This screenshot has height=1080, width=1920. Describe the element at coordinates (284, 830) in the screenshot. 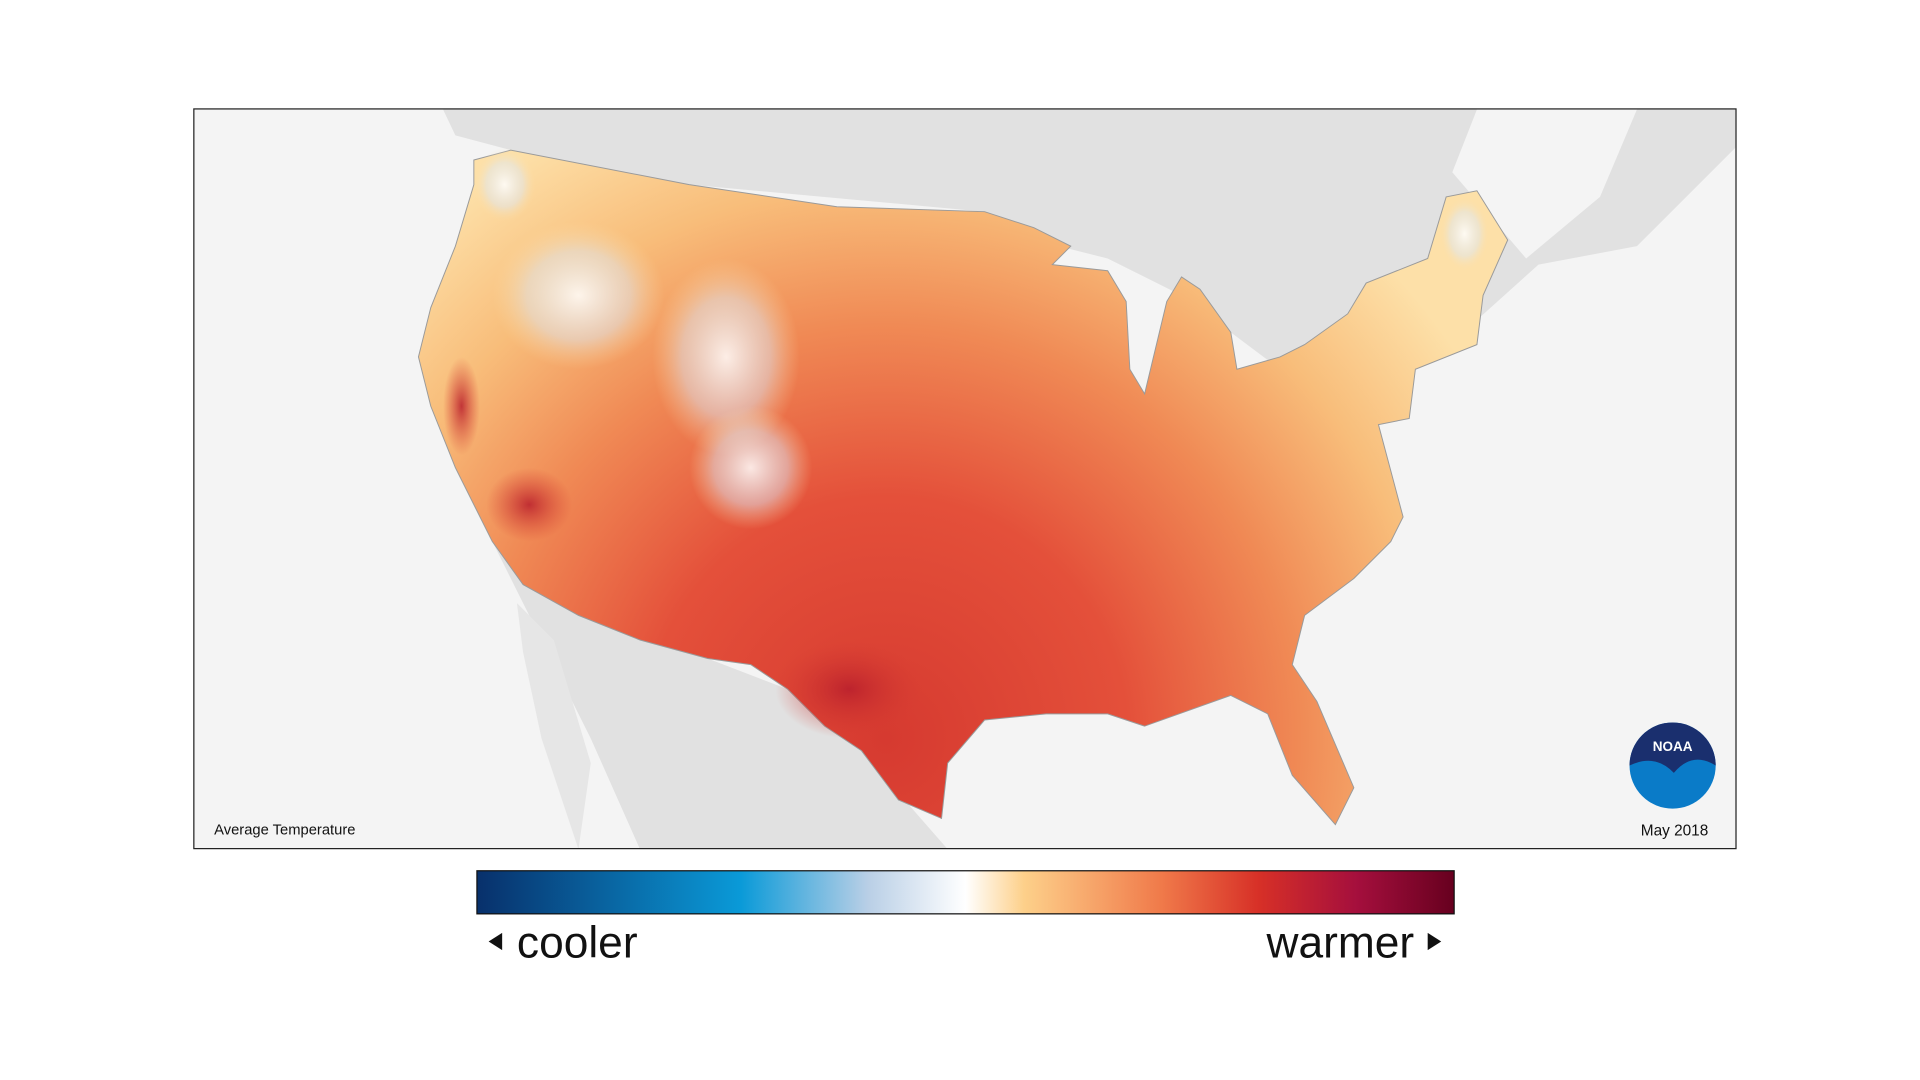

I see `map-caption: Average Temperature` at that location.